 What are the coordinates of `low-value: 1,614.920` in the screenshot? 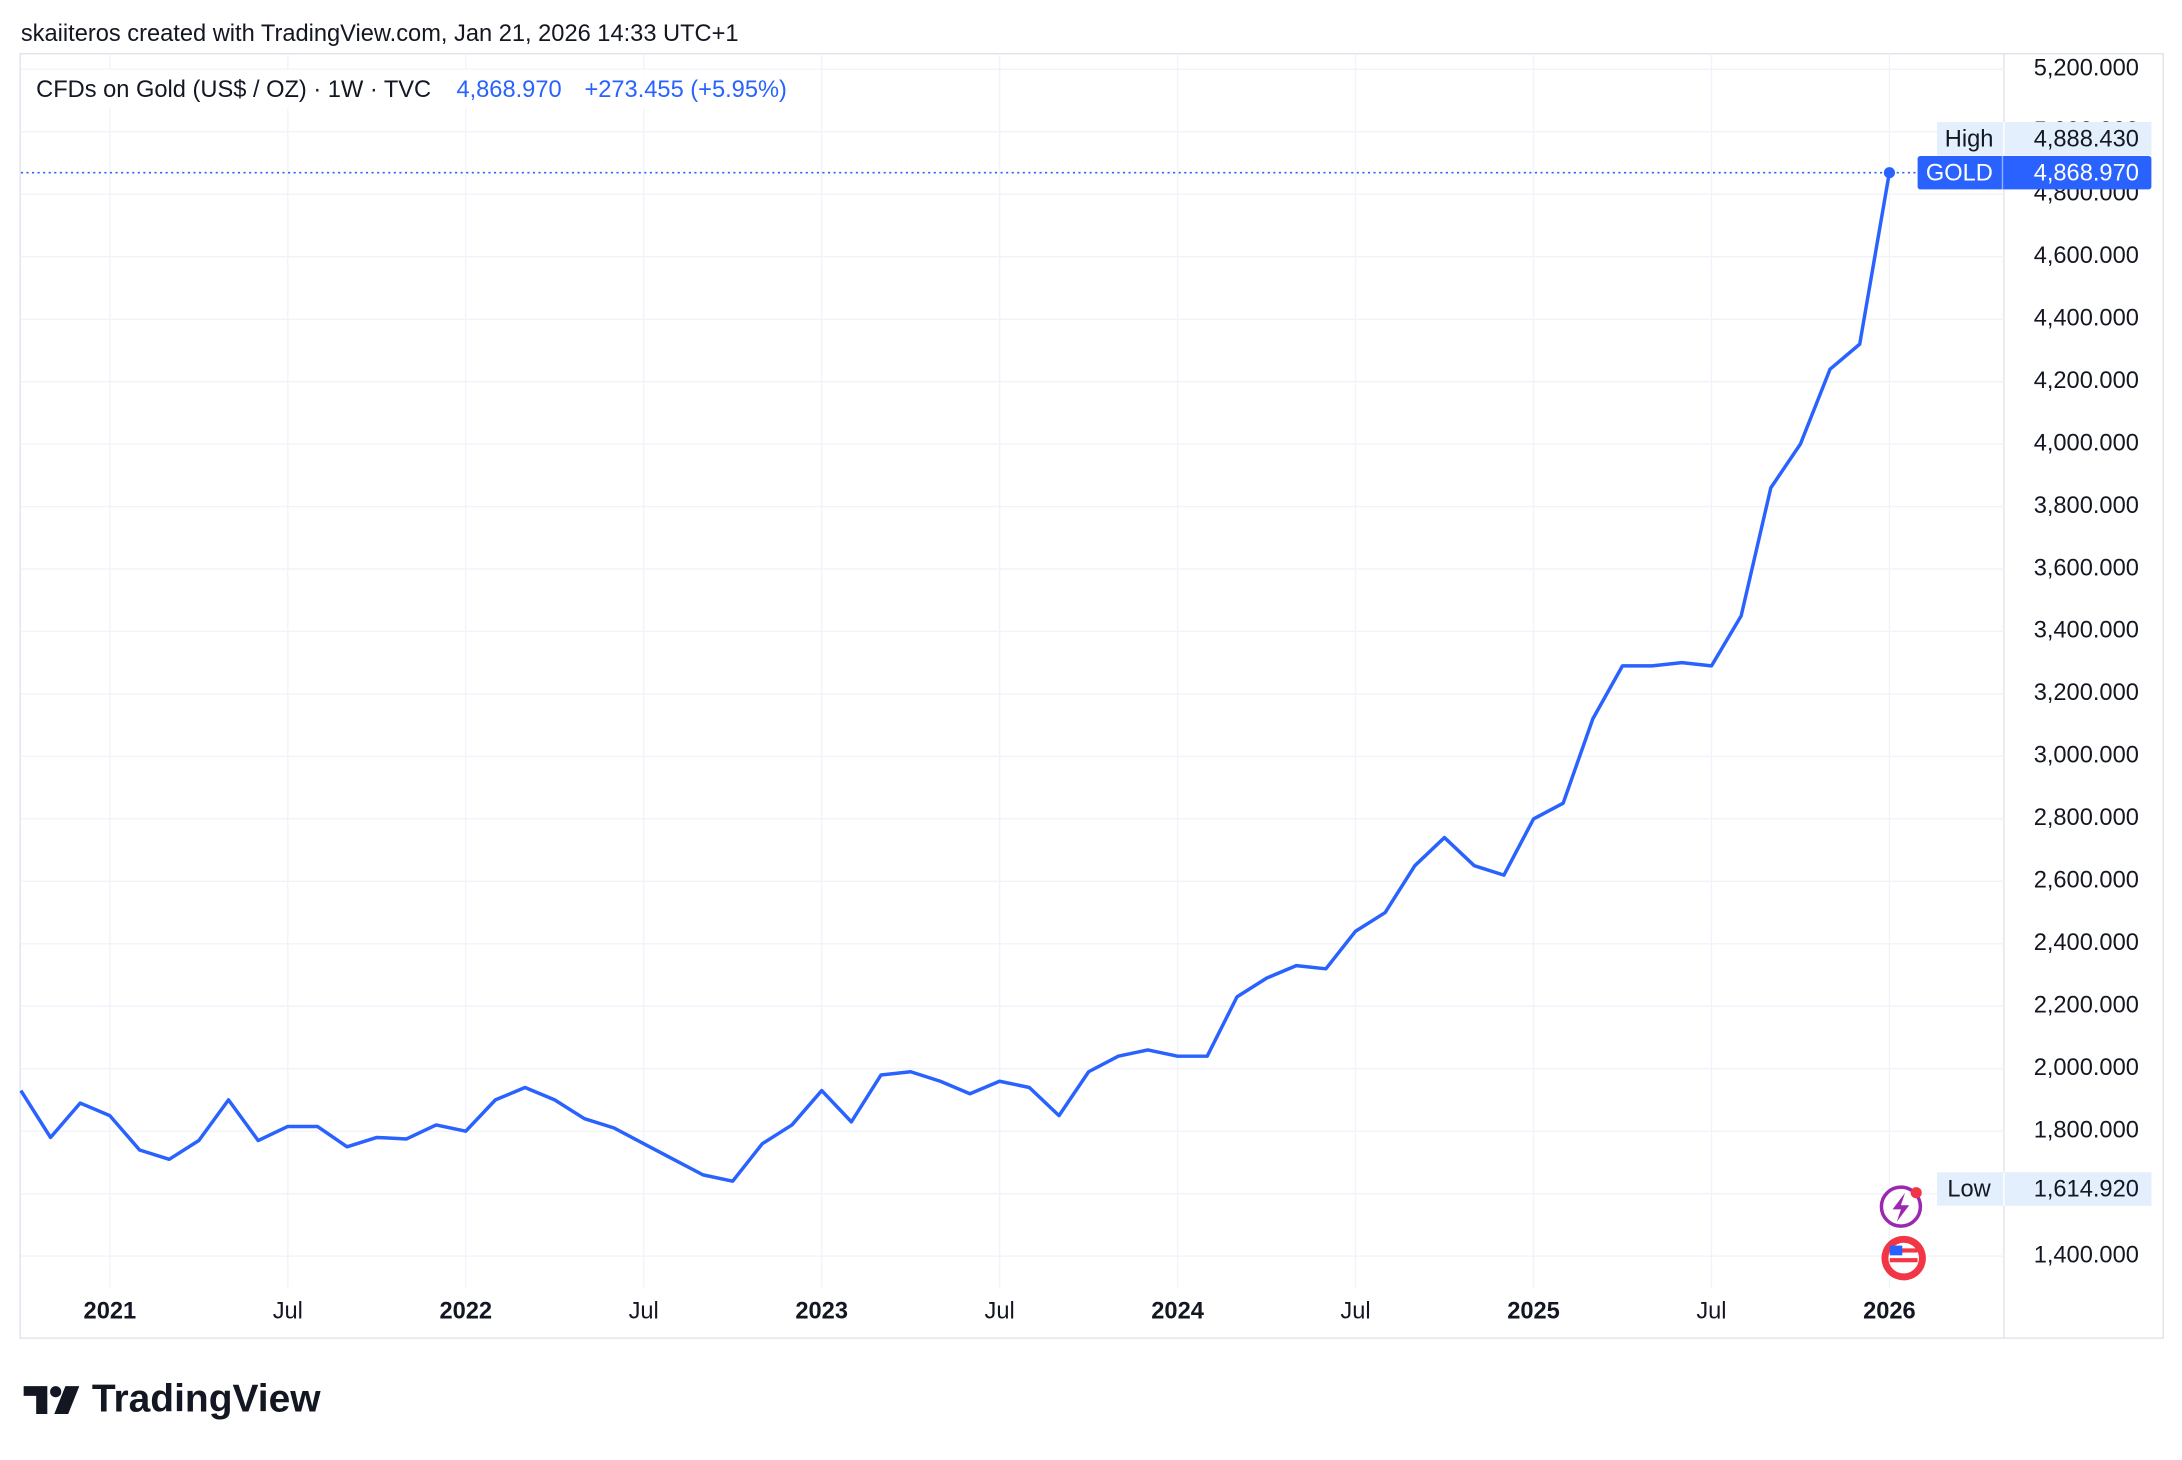 It's located at (2086, 1190).